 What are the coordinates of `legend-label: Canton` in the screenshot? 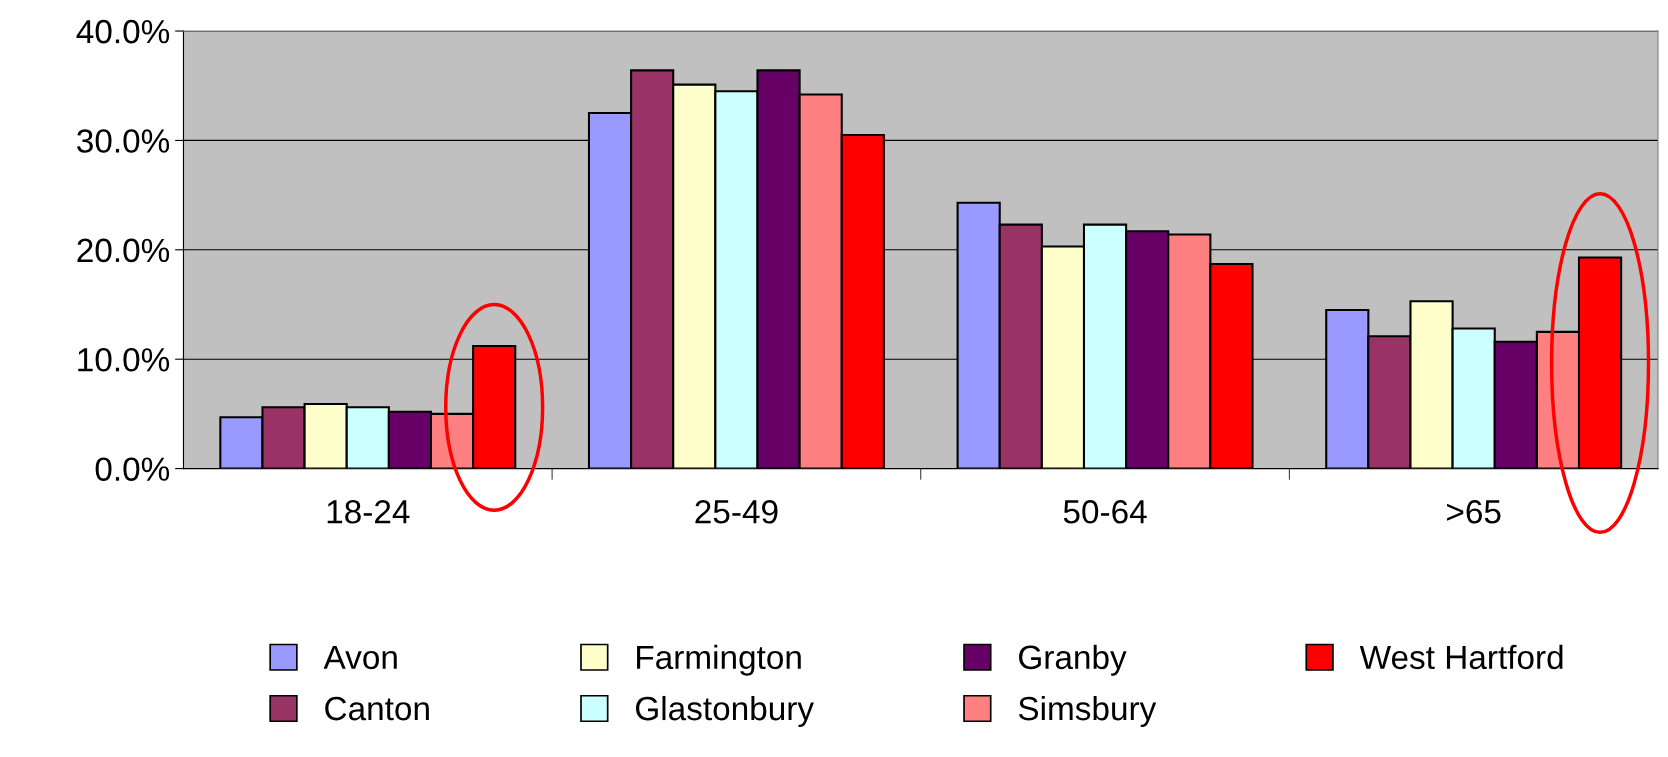 It's located at (377, 708).